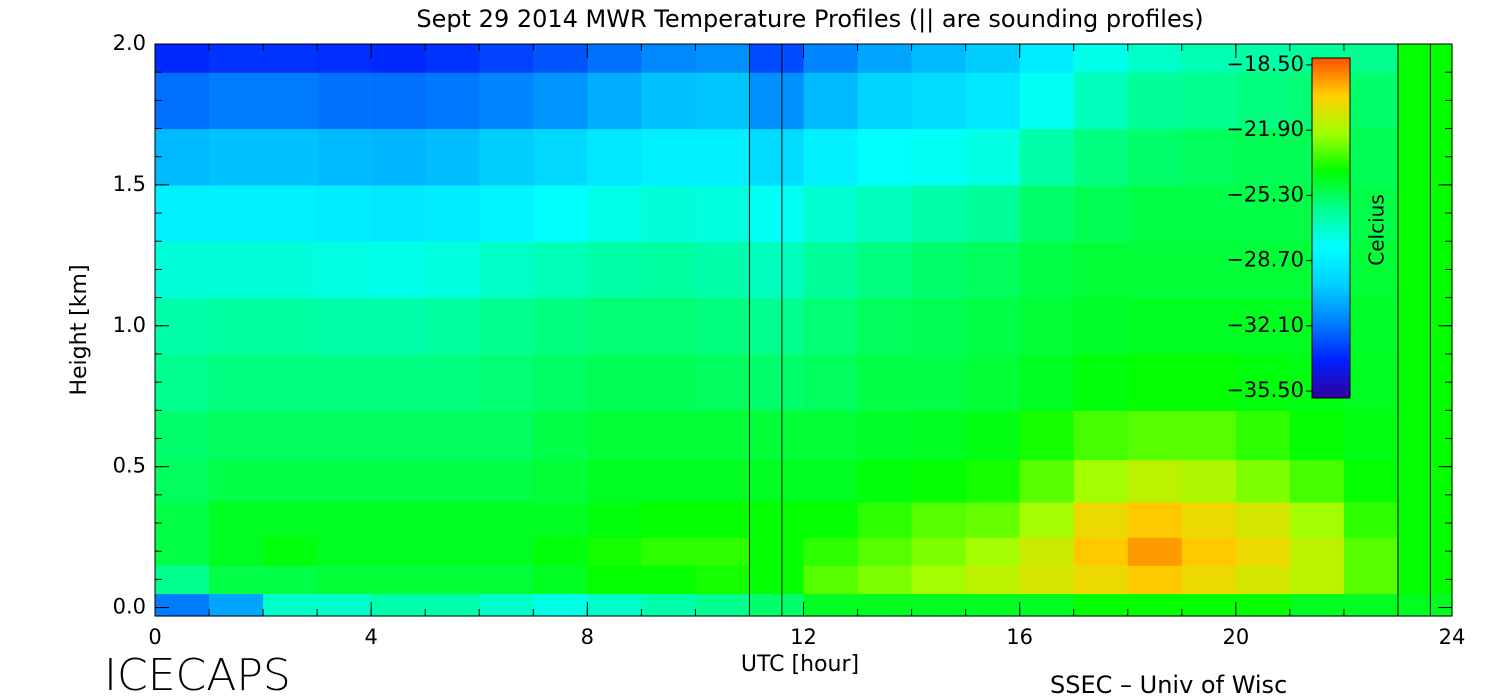 The image size is (1500, 700). I want to click on y-tick-label: 0.0, so click(129, 607).